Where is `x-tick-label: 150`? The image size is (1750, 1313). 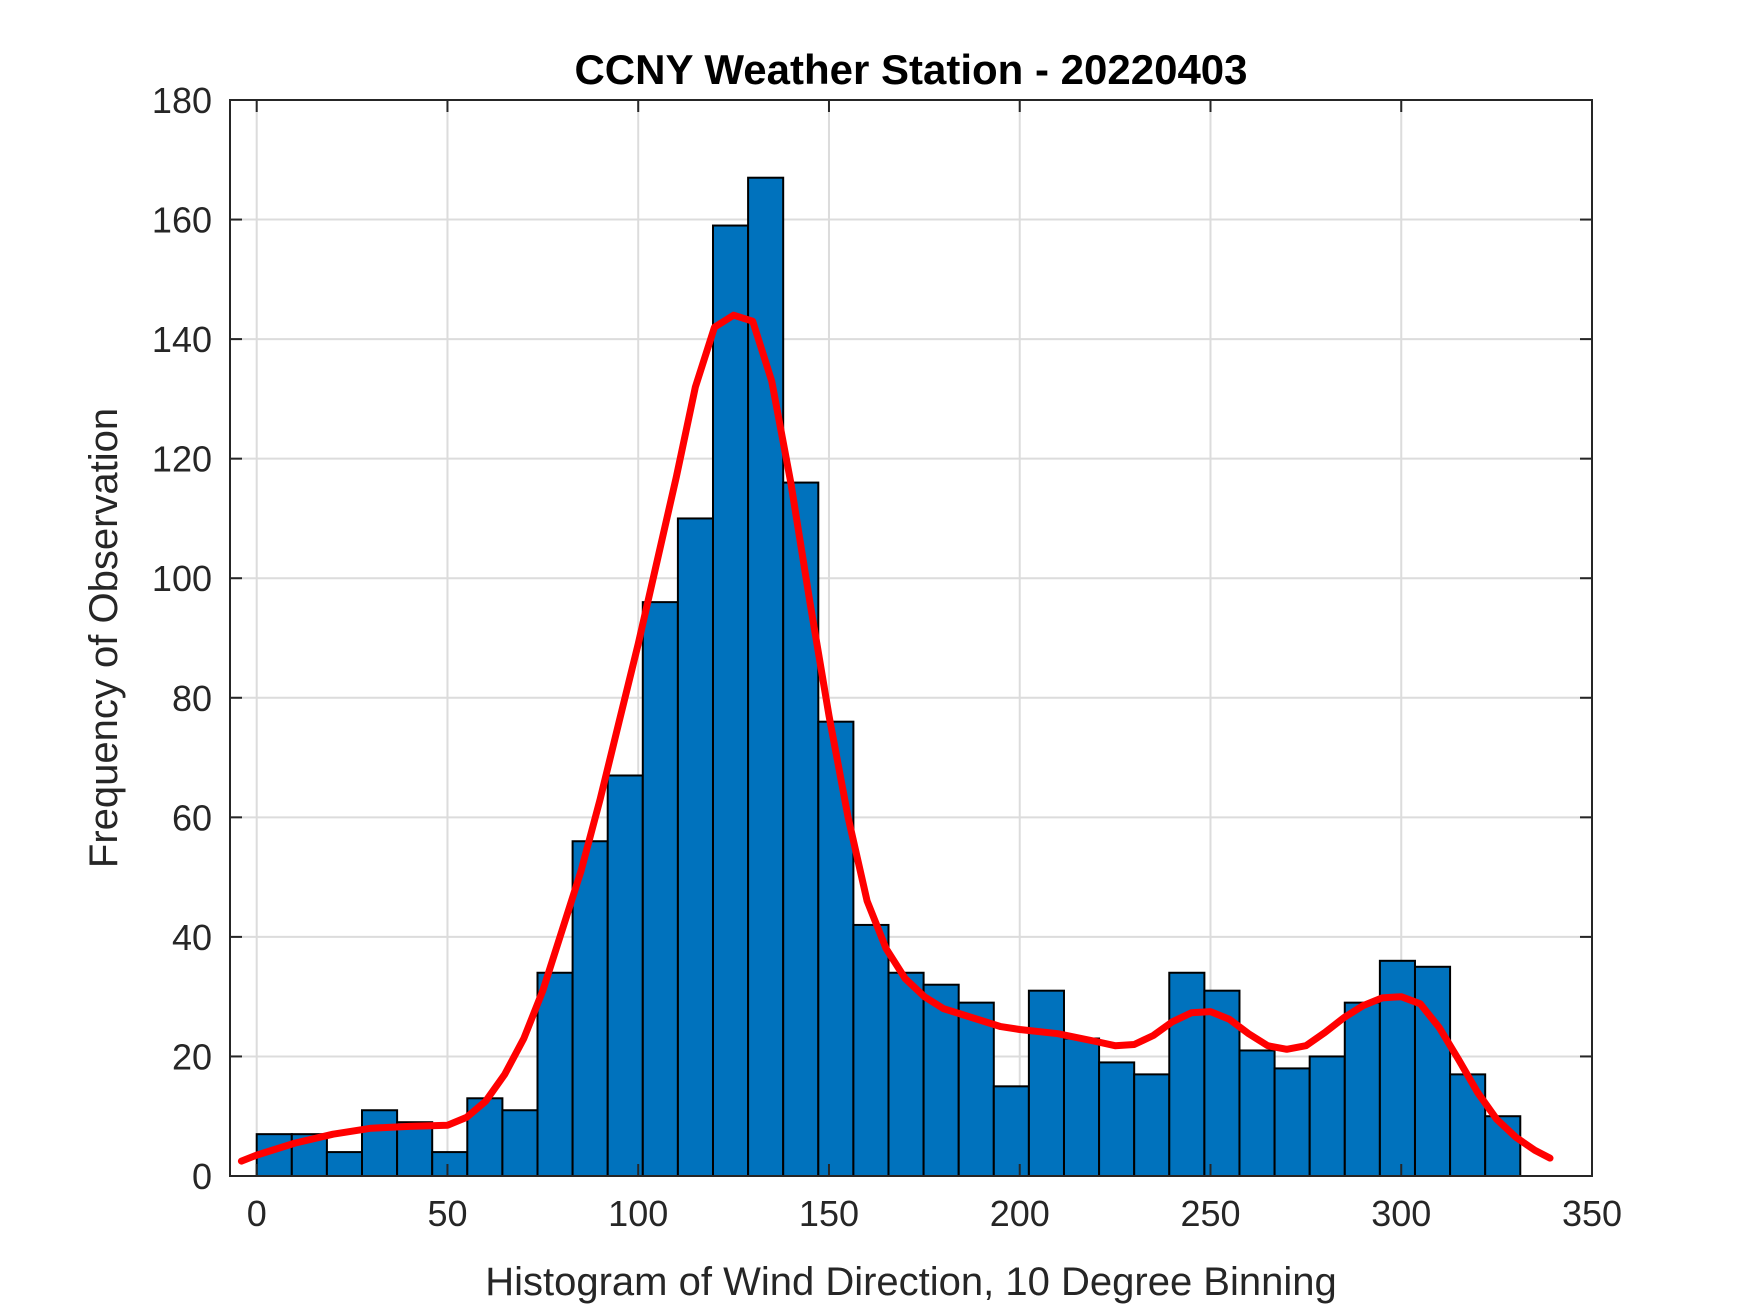
x-tick-label: 150 is located at coordinates (829, 1213).